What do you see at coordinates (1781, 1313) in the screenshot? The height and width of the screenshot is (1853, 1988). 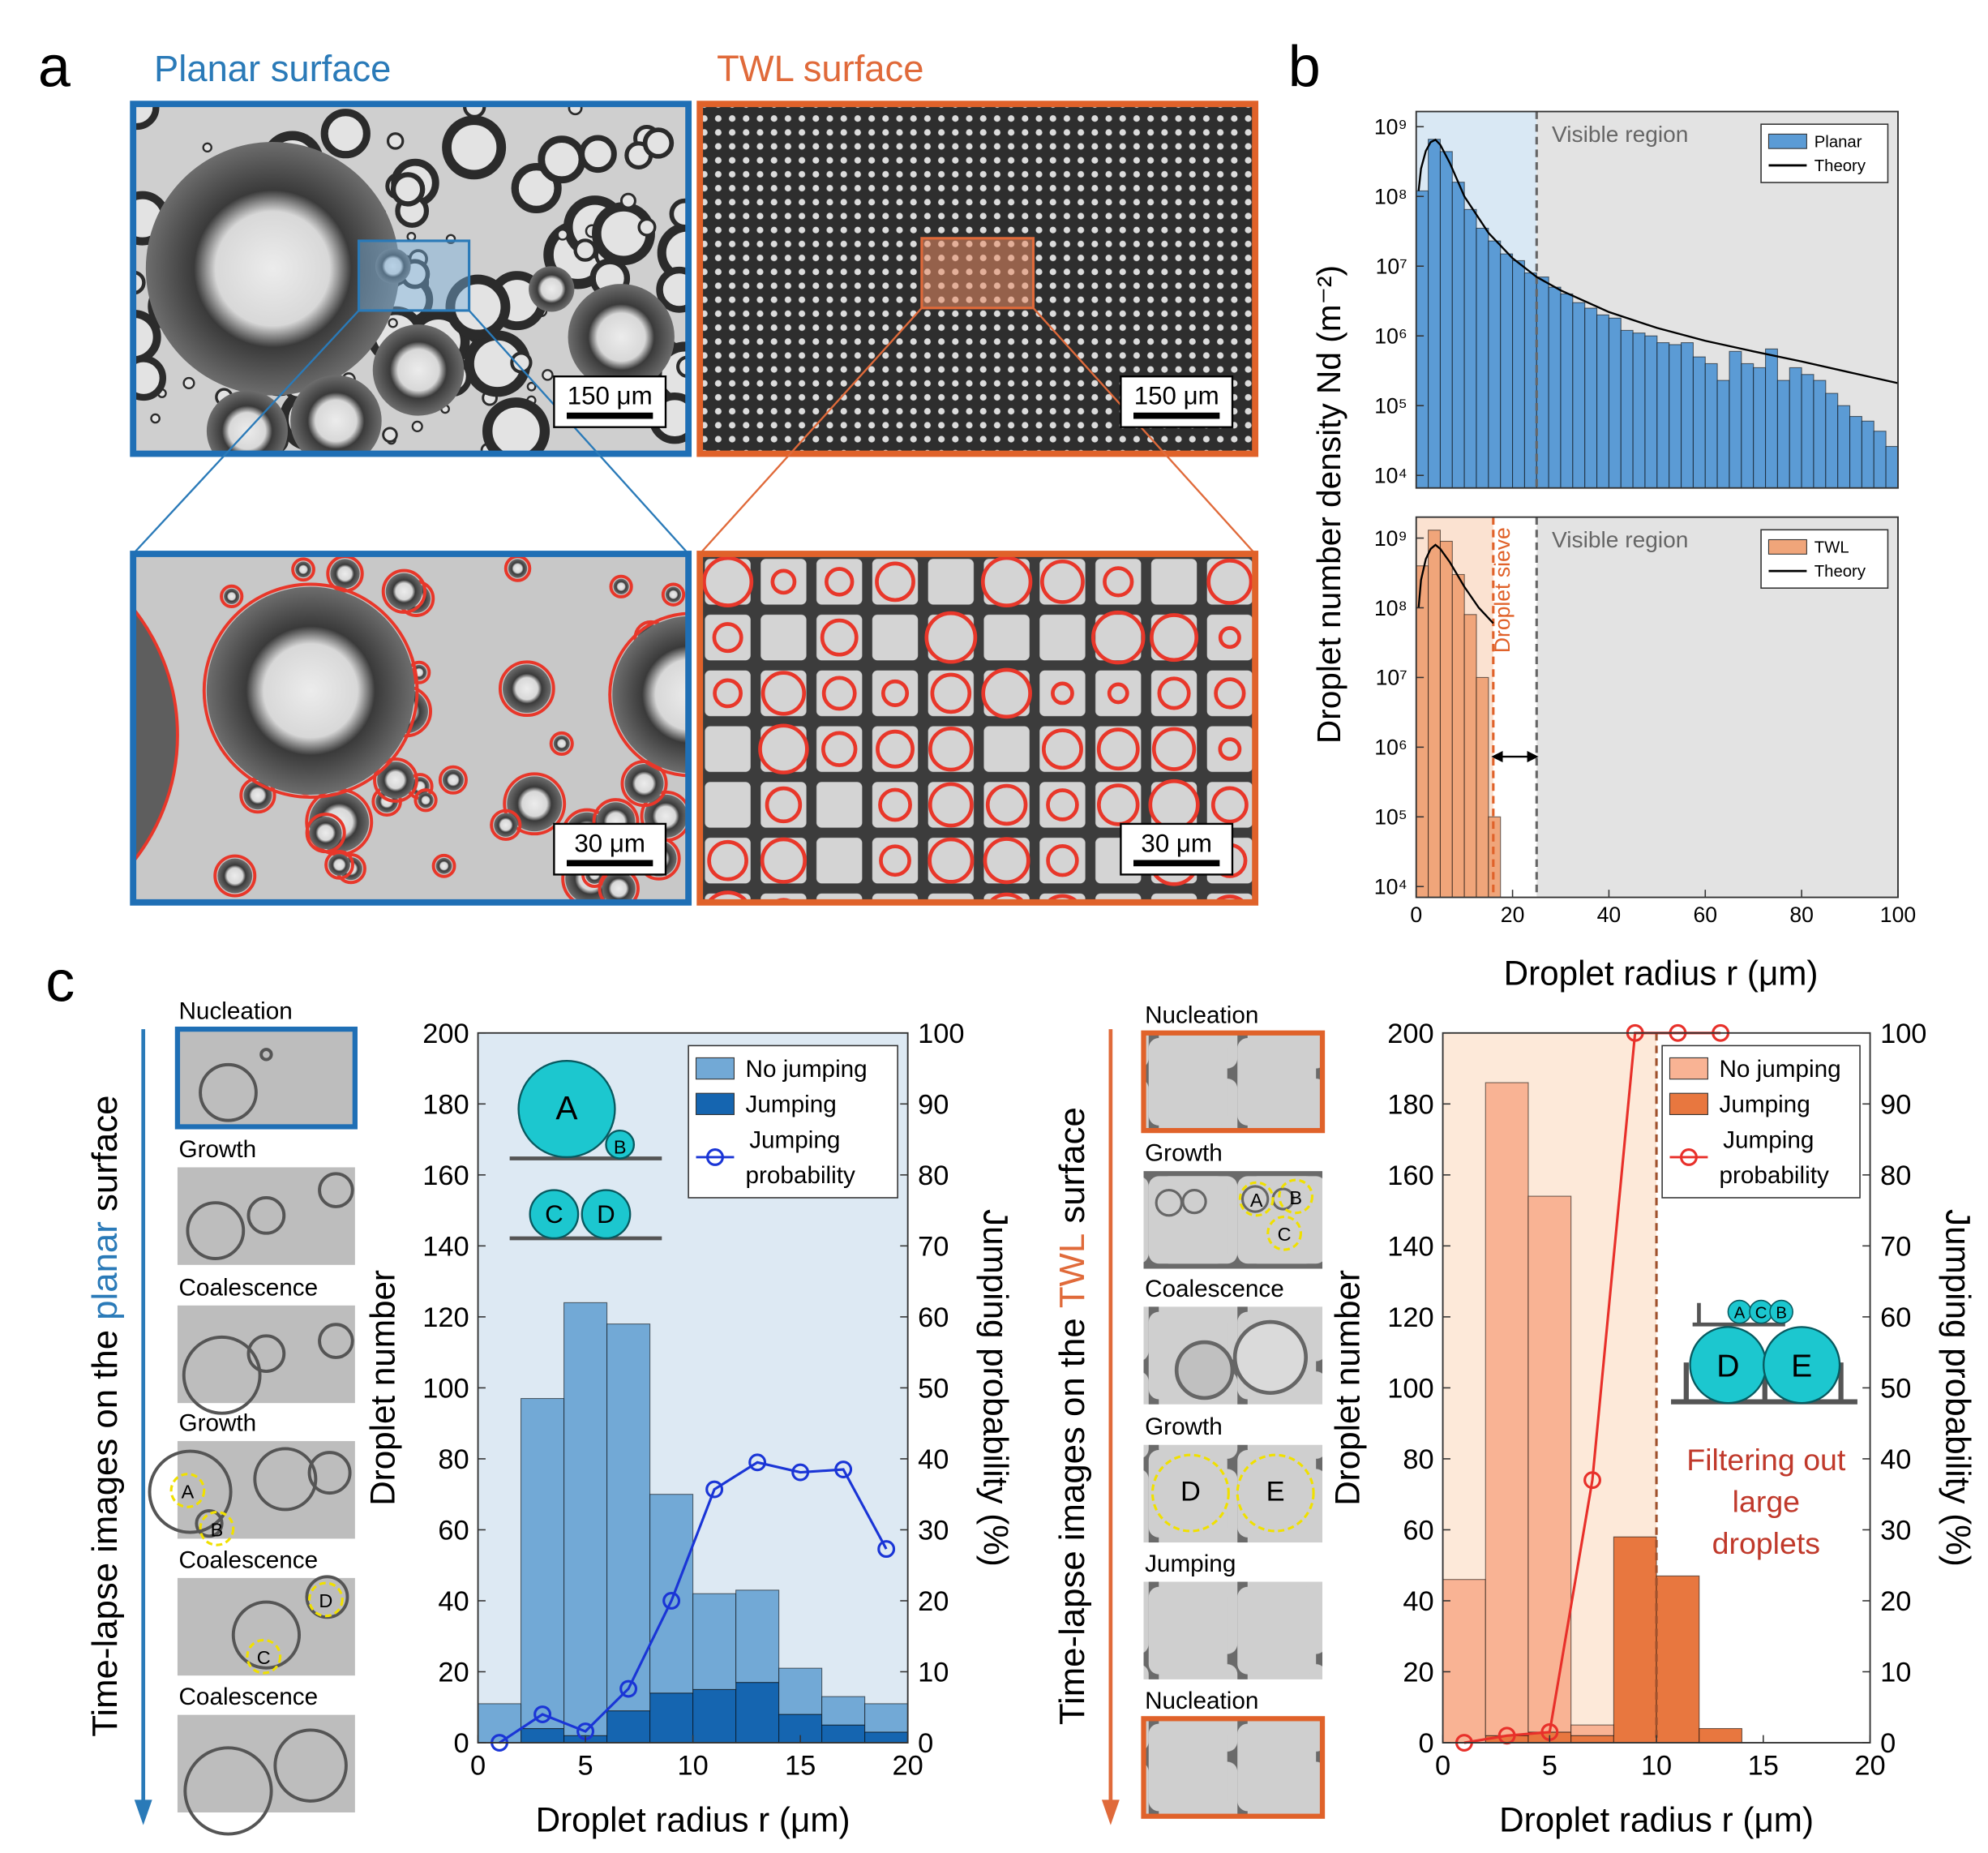 I see `droplet-letter: B` at bounding box center [1781, 1313].